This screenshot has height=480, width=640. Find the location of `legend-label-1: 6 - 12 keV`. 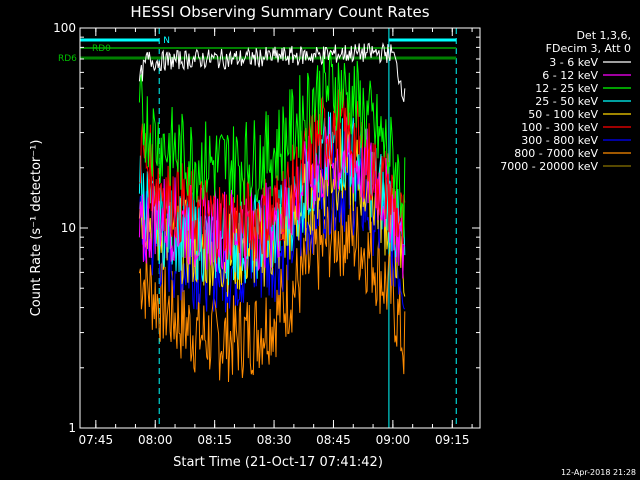

legend-label-1: 6 - 12 keV is located at coordinates (570, 75).